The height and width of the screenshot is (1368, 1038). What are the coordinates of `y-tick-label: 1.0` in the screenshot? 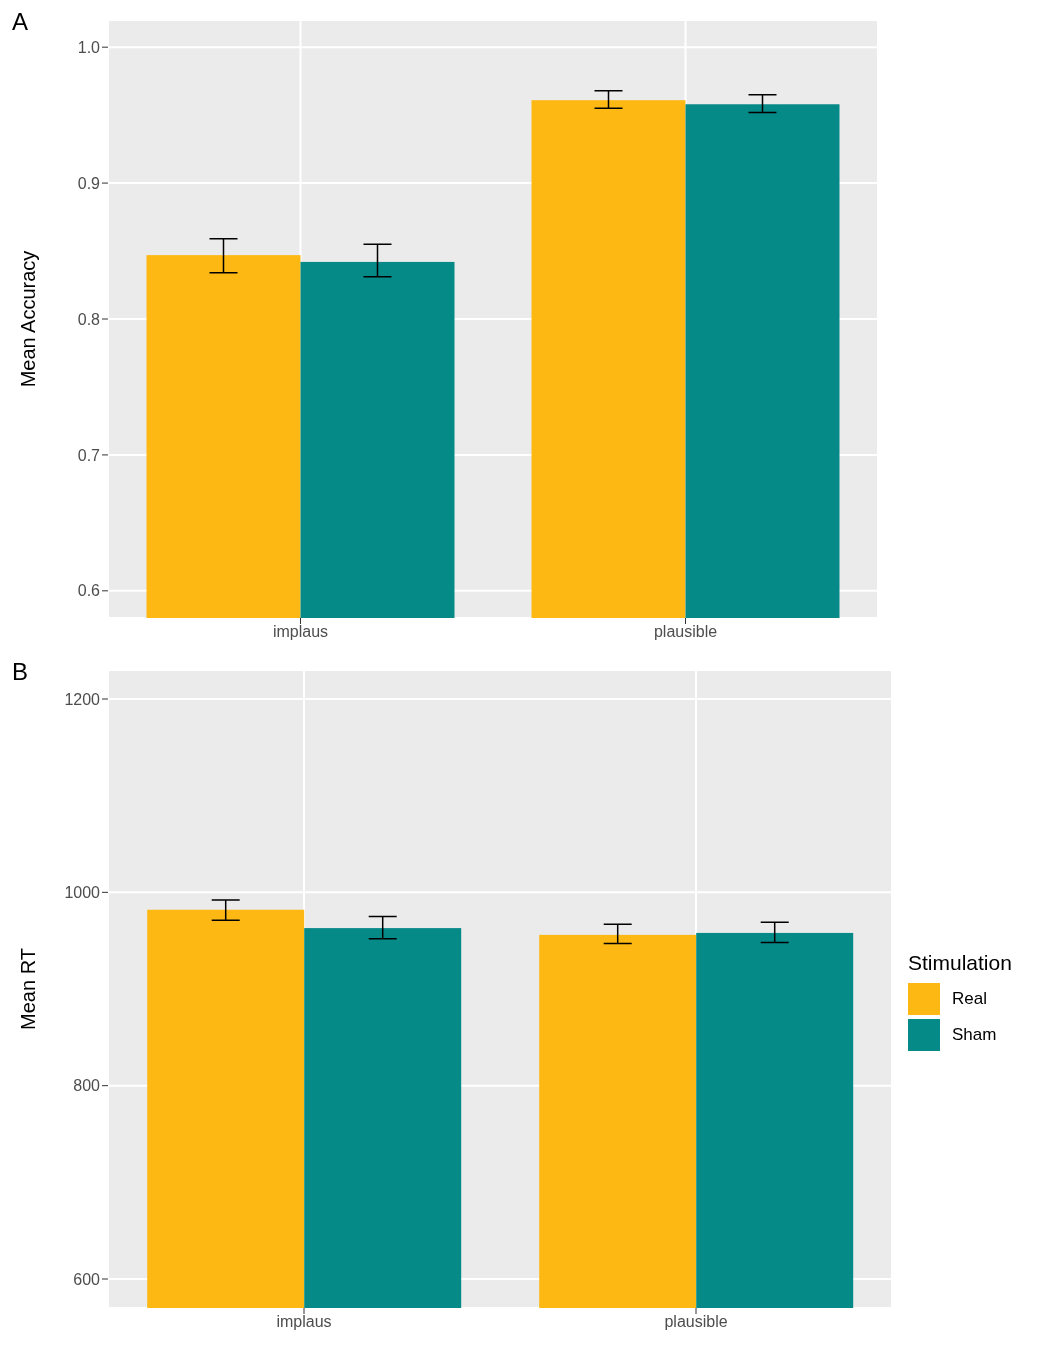 It's located at (89, 47).